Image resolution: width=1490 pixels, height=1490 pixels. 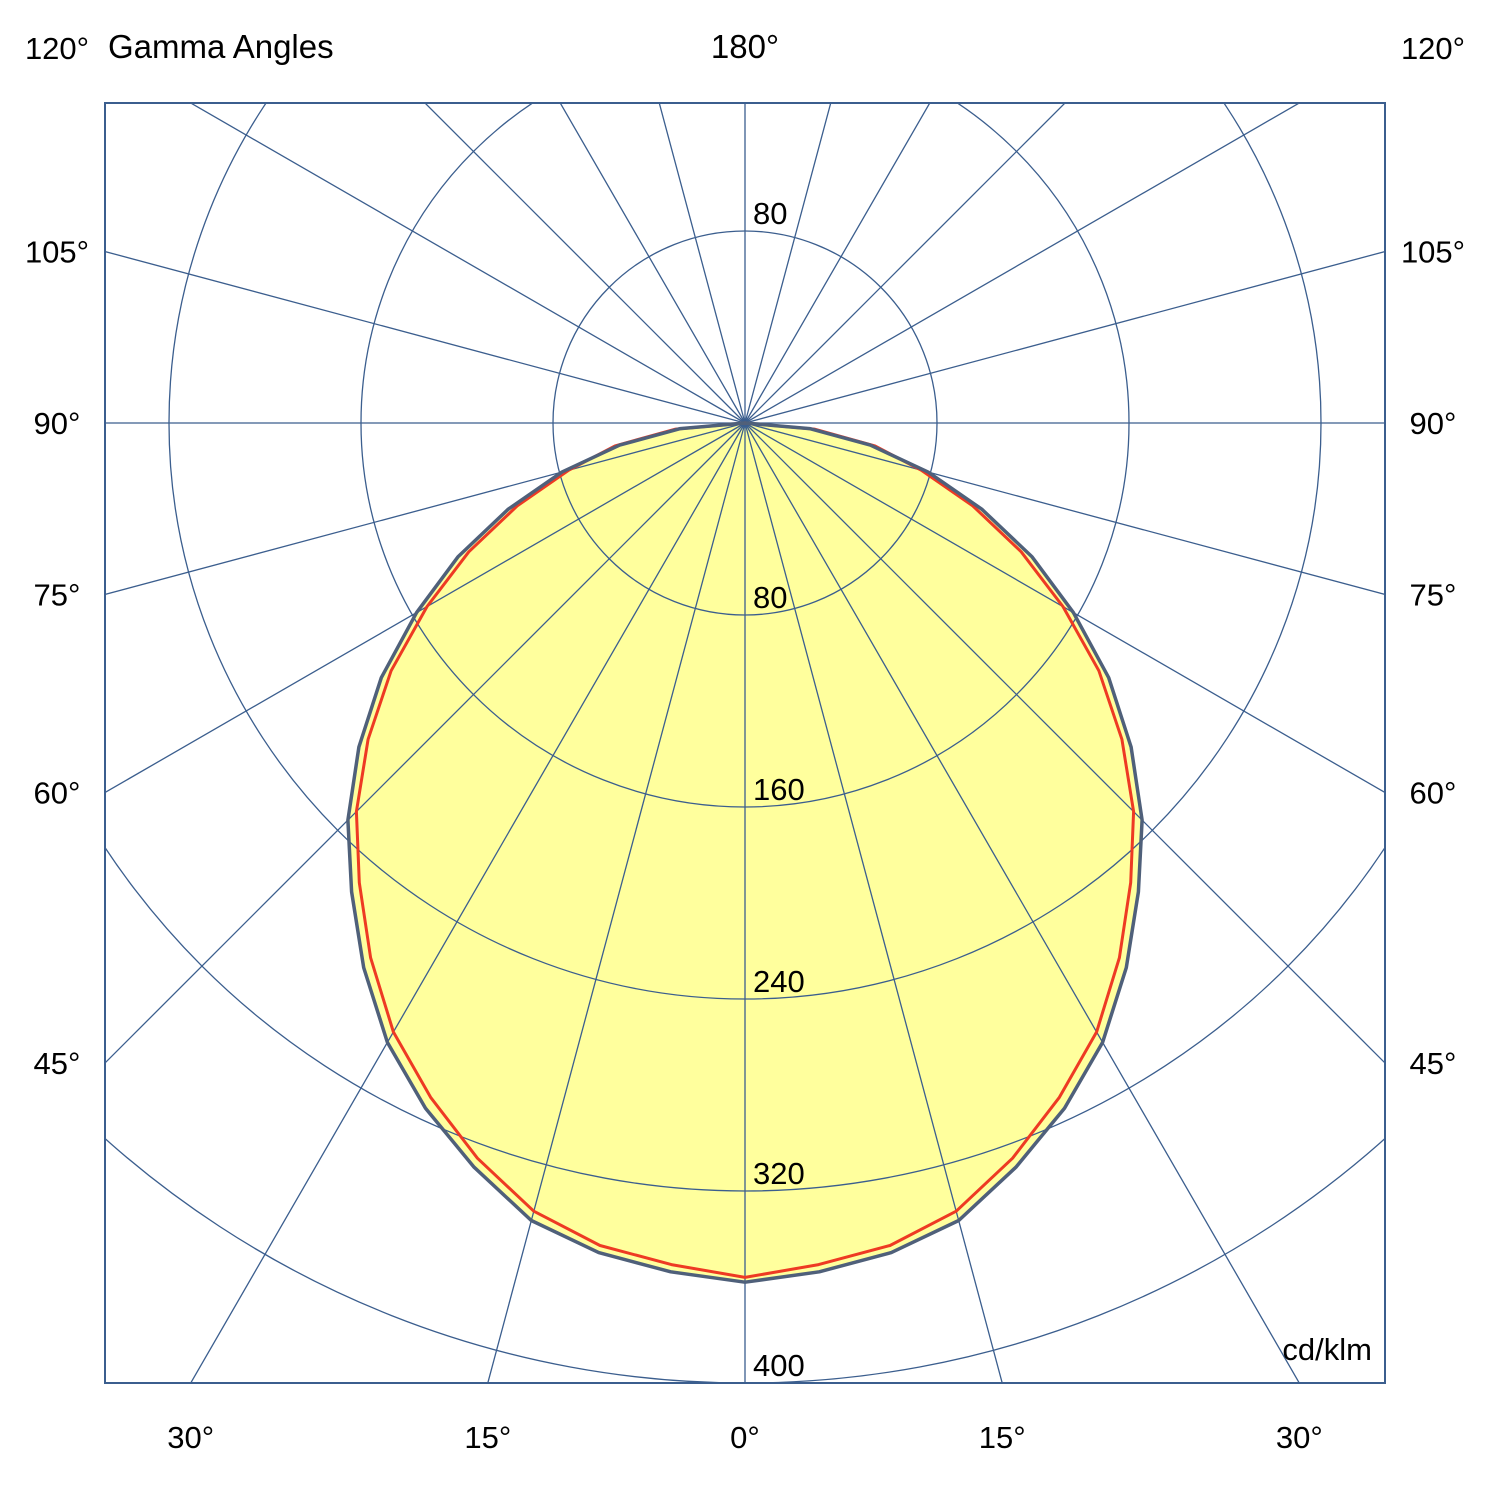 What do you see at coordinates (1327, 1349) in the screenshot?
I see `unit-label: cd/klm` at bounding box center [1327, 1349].